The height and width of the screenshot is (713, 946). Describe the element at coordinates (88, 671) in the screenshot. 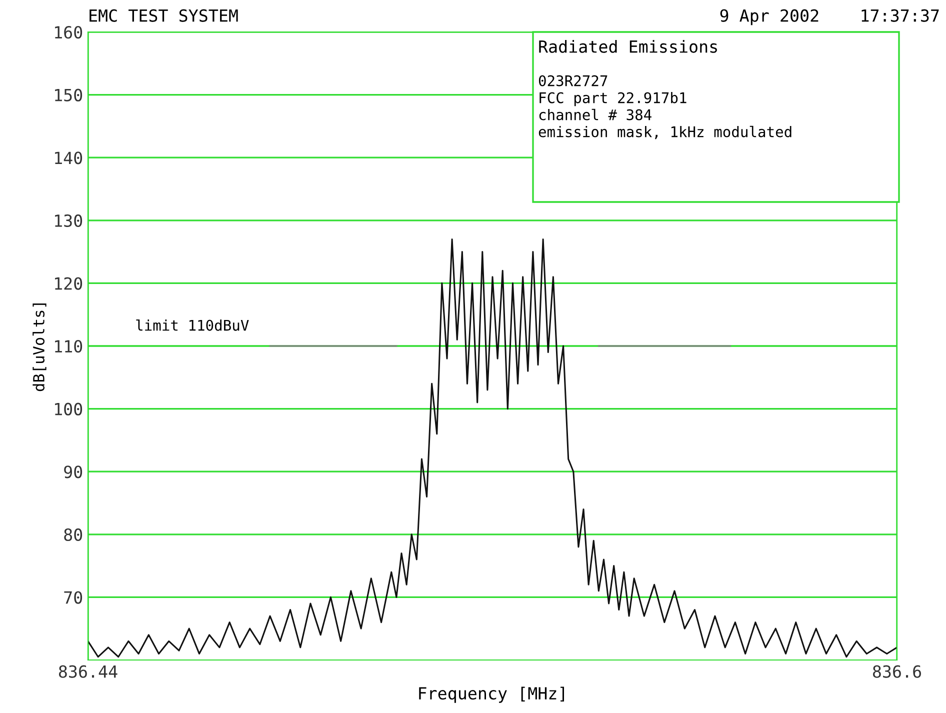

I see `x-tick-label: 836.44` at that location.